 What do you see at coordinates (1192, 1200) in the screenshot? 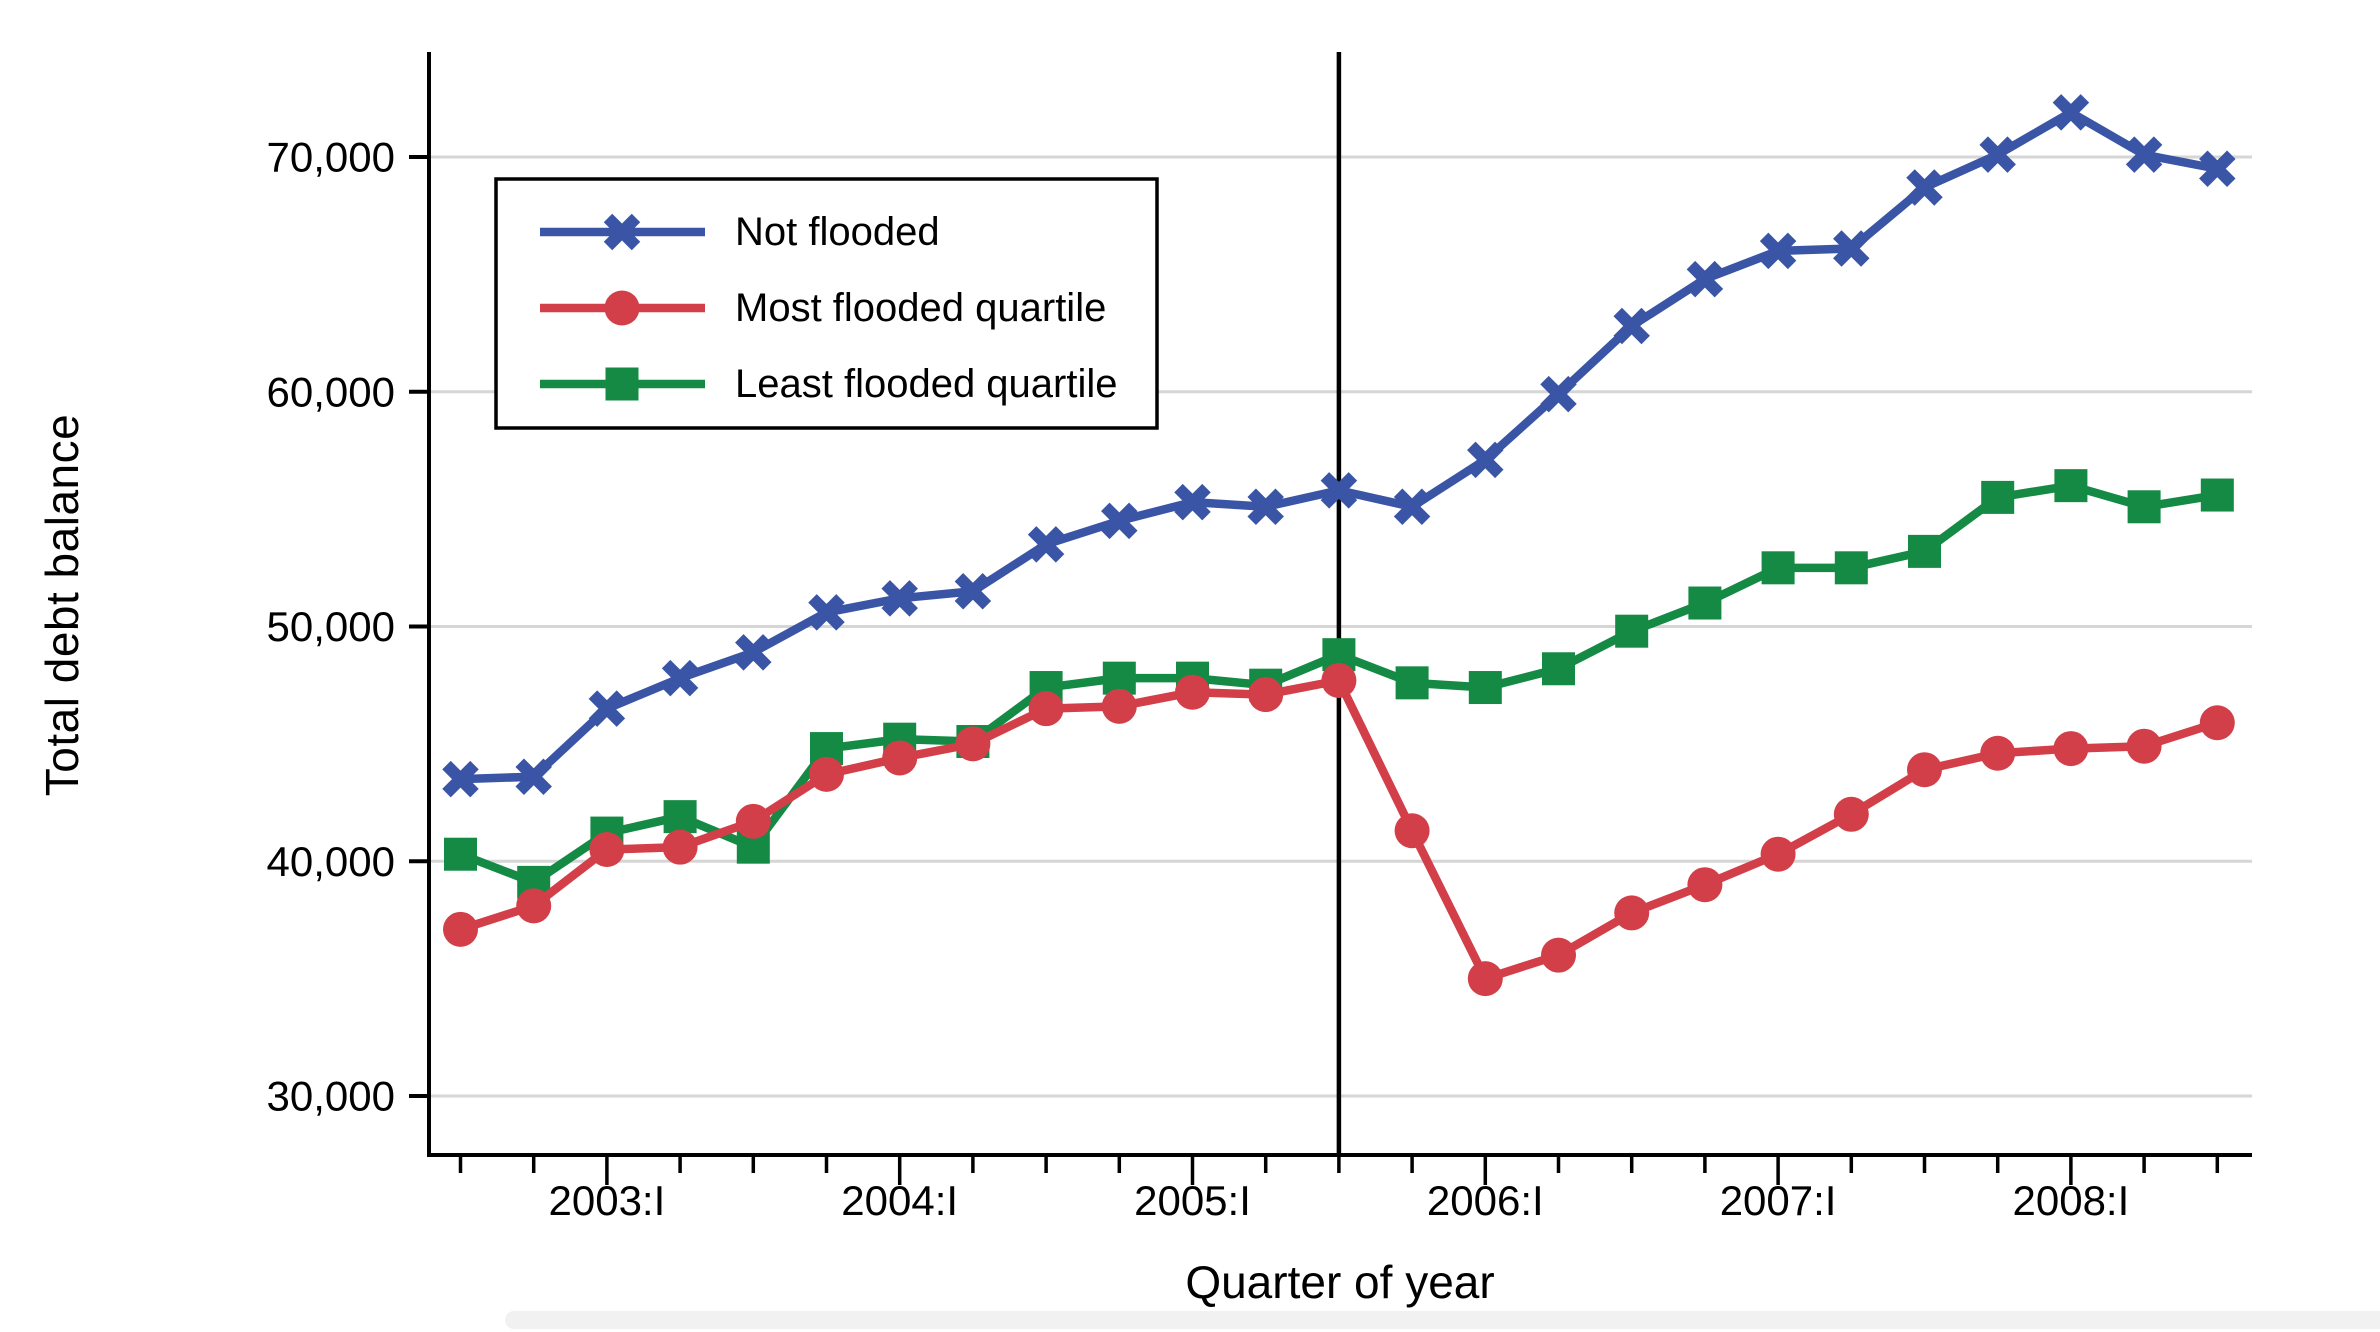
I see `x-tick-label: 2005:I` at bounding box center [1192, 1200].